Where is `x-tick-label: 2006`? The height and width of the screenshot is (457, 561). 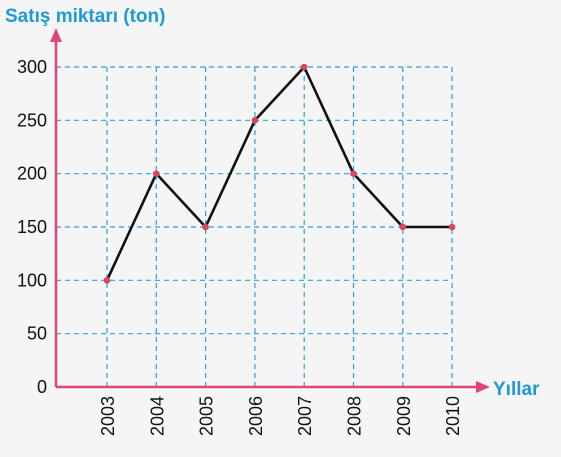 x-tick-label: 2006 is located at coordinates (256, 416).